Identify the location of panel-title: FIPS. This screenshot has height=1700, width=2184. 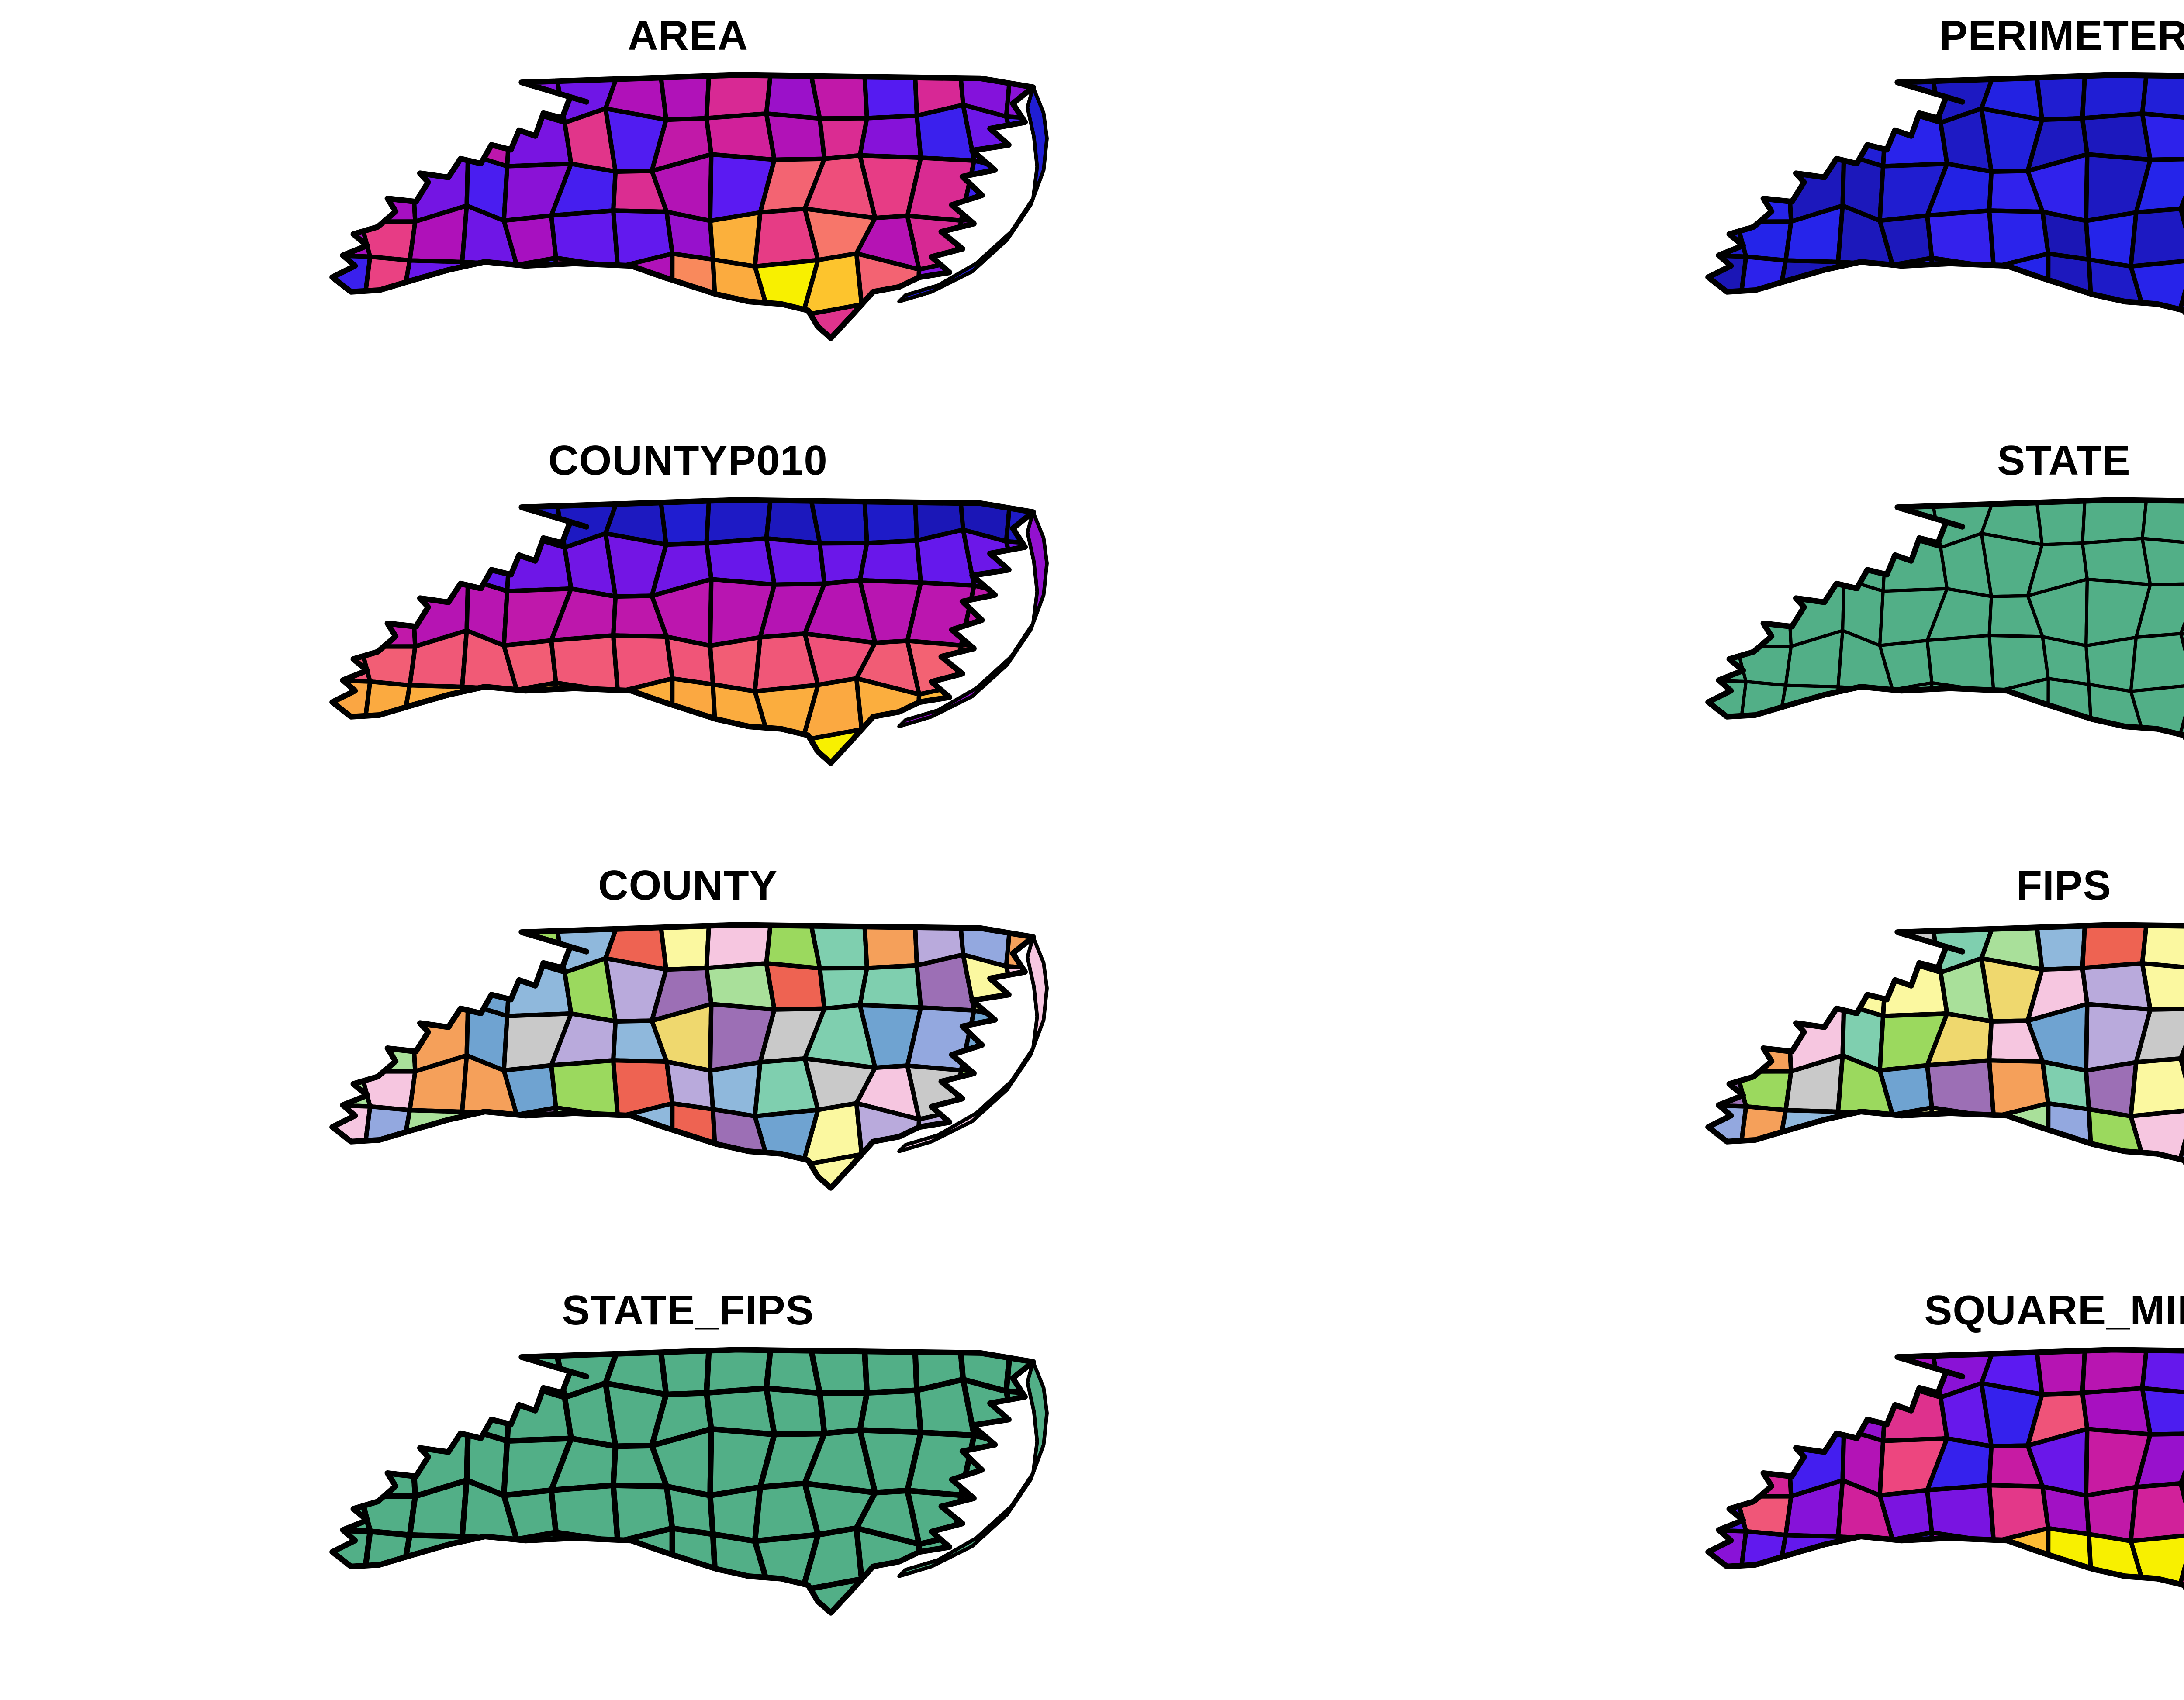
(2063, 886).